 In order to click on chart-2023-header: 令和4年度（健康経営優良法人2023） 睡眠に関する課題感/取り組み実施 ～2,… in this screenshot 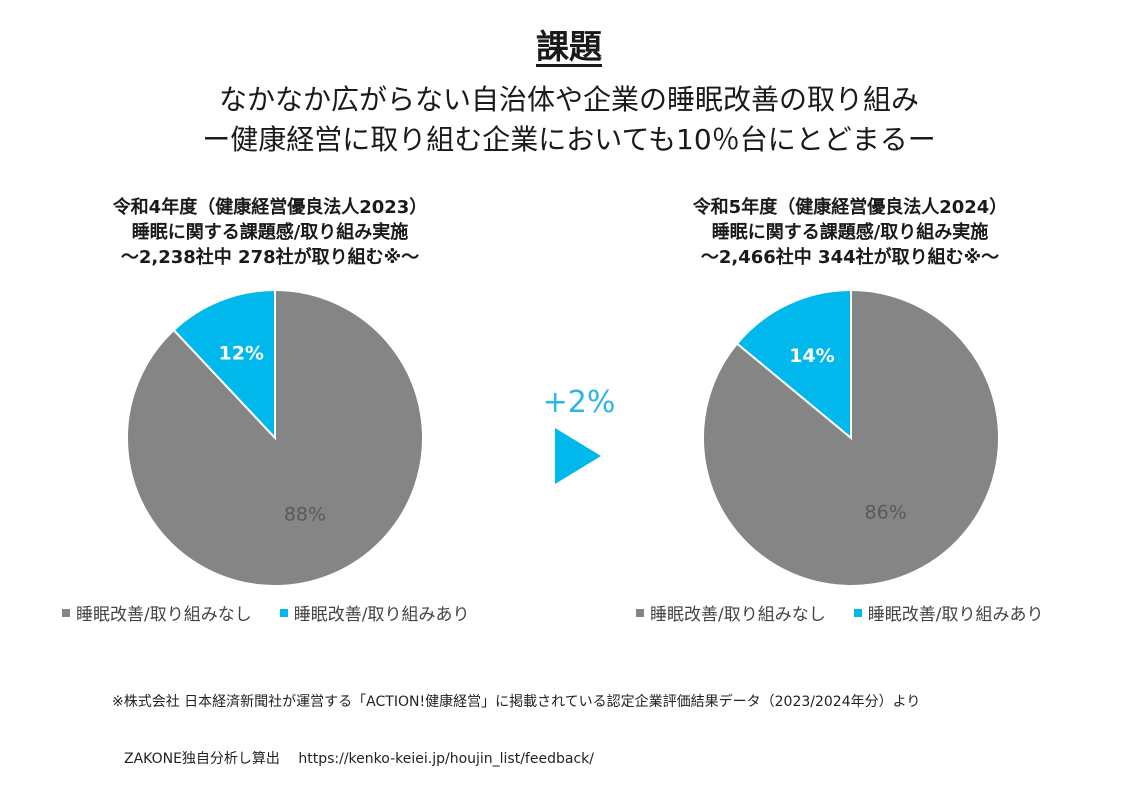, I will do `click(270, 232)`.